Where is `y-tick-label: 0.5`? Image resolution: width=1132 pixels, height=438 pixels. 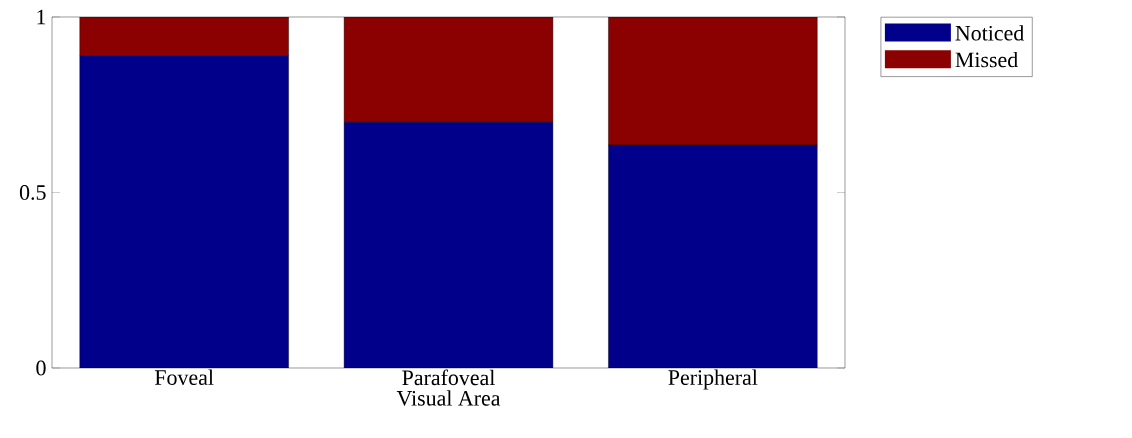
y-tick-label: 0.5 is located at coordinates (32, 192).